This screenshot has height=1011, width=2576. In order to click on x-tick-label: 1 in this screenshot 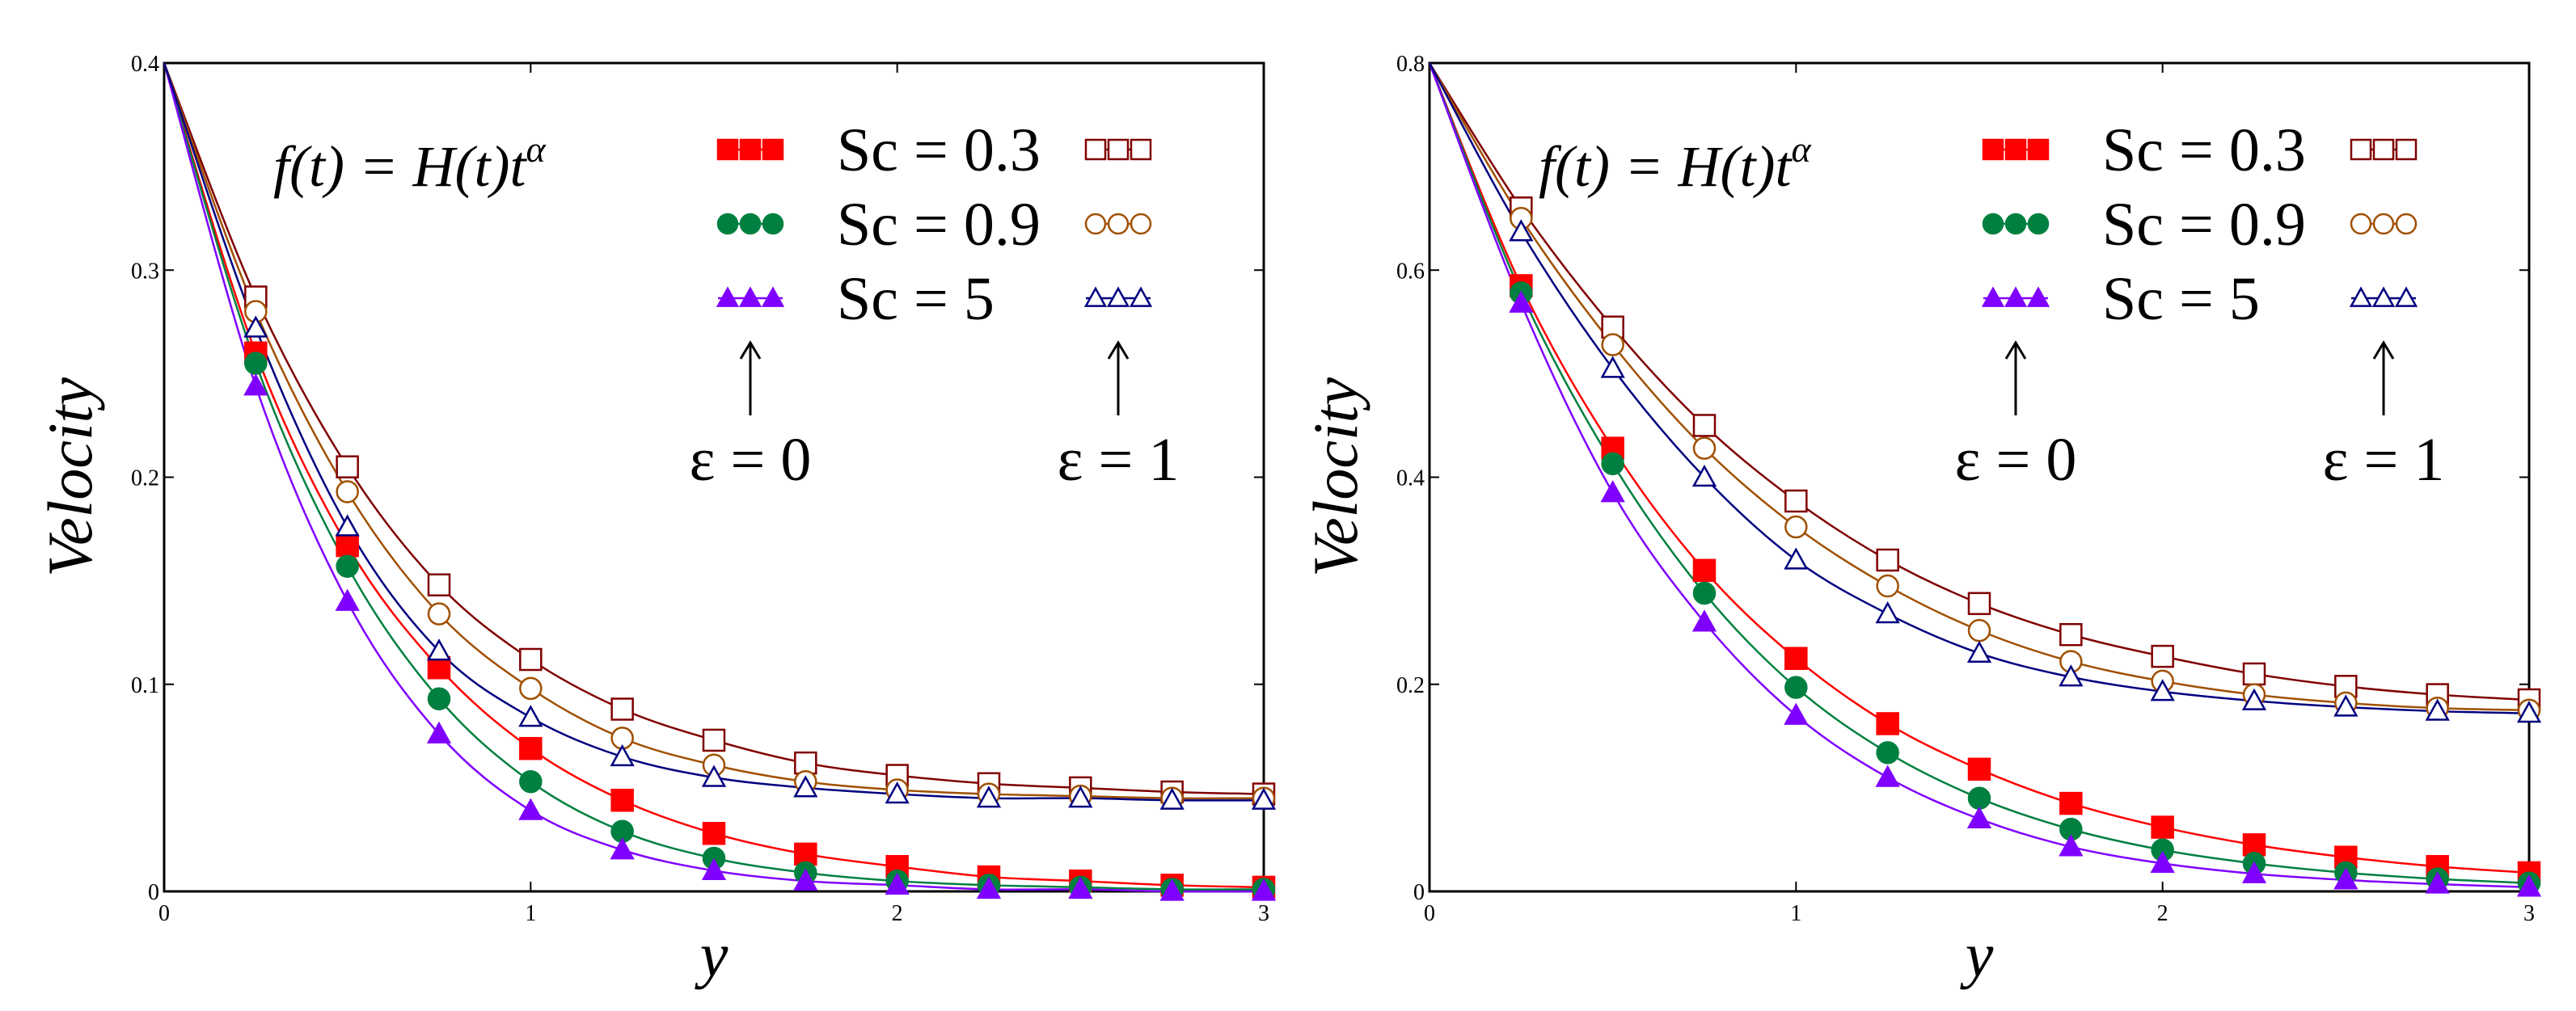, I will do `click(530, 913)`.